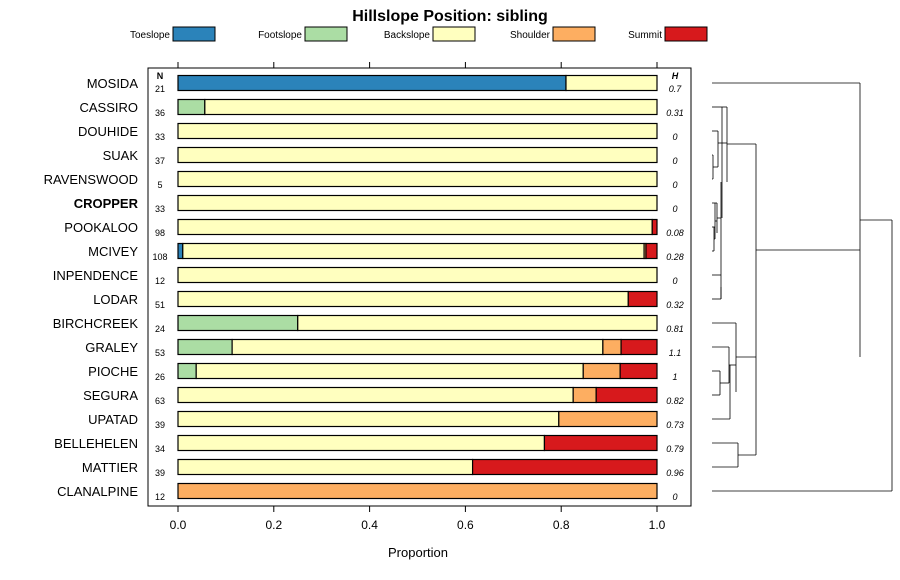  I want to click on row-lodar: LODAR 51 0.32, so click(388, 300).